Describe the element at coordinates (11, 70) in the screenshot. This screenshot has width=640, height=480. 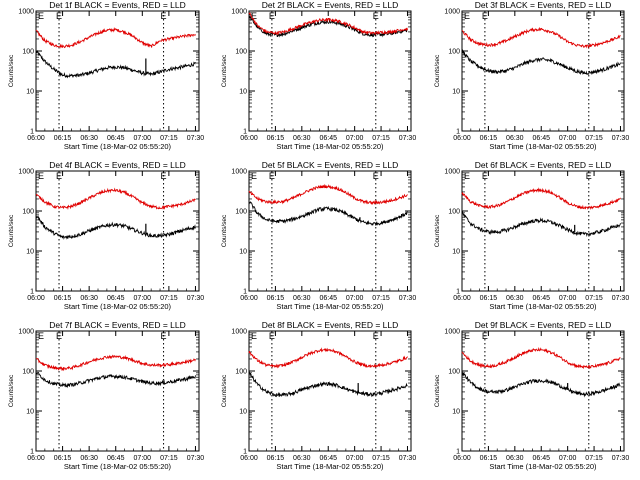
I see `det-1f-ylabel: Counts/sec` at that location.